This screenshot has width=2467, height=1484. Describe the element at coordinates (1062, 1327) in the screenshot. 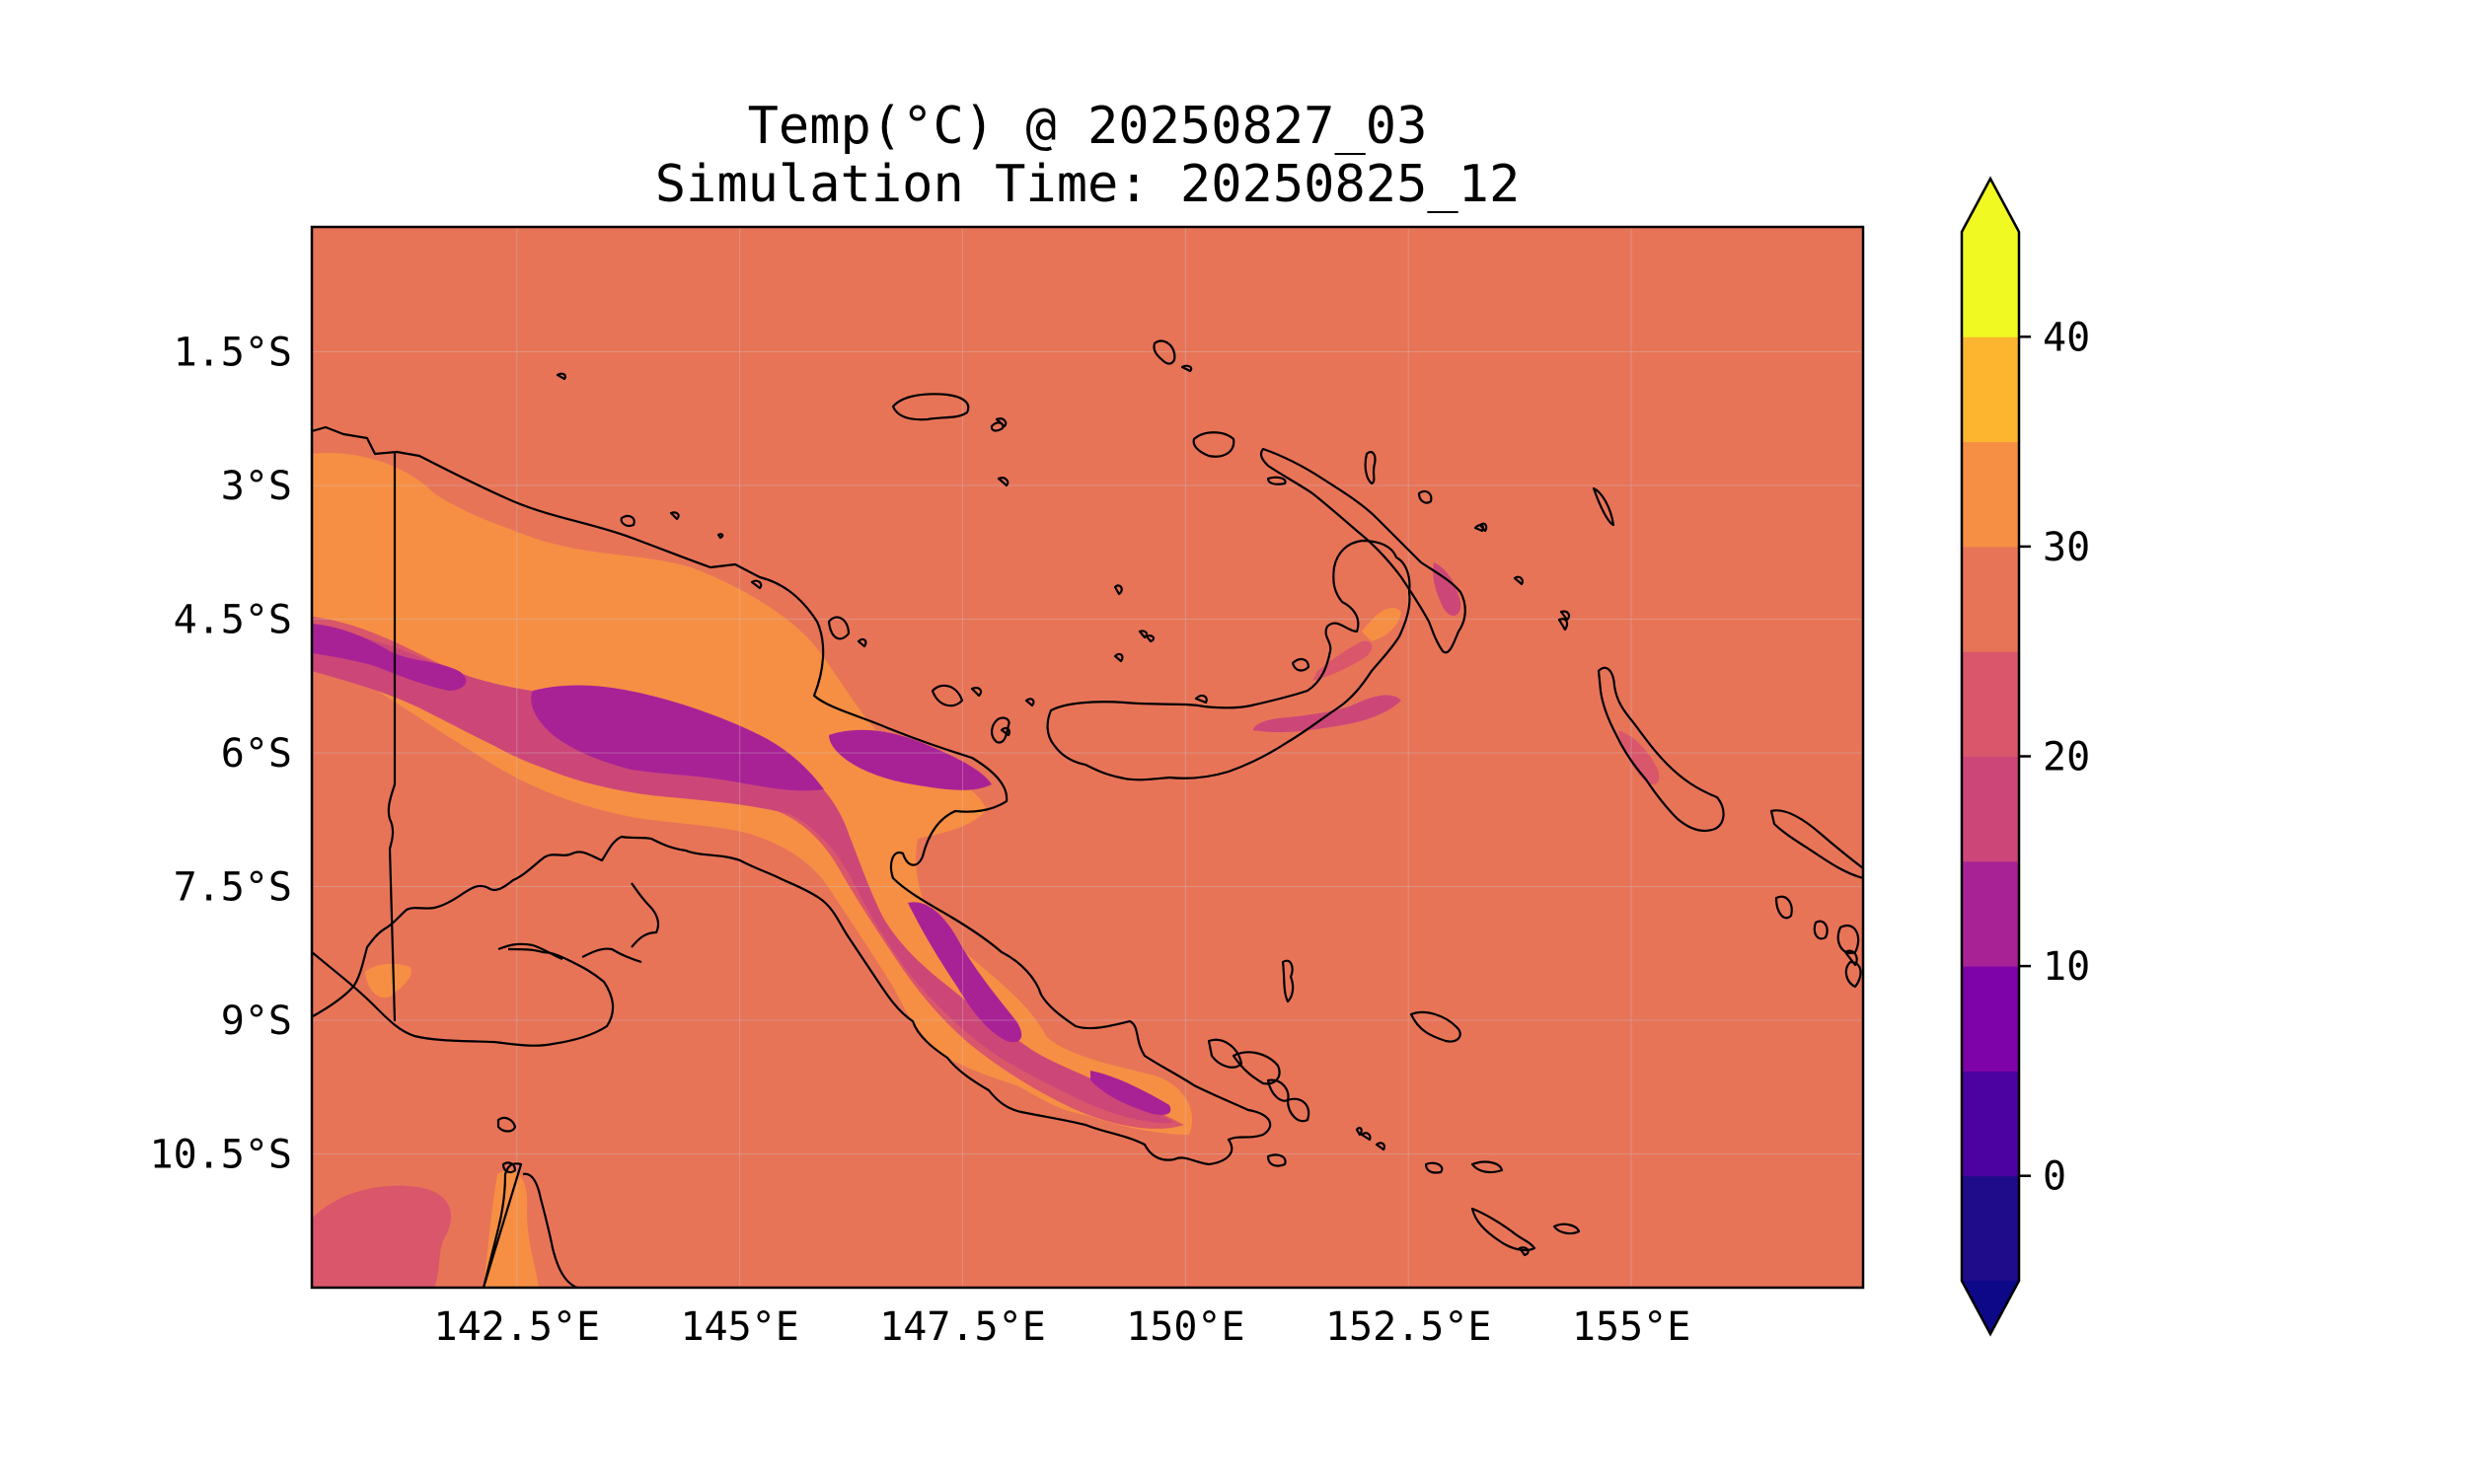

I see `x-axis-ticks: 142.5°E 145°E 147.5°E 150°E 152.5°E 155°E` at that location.